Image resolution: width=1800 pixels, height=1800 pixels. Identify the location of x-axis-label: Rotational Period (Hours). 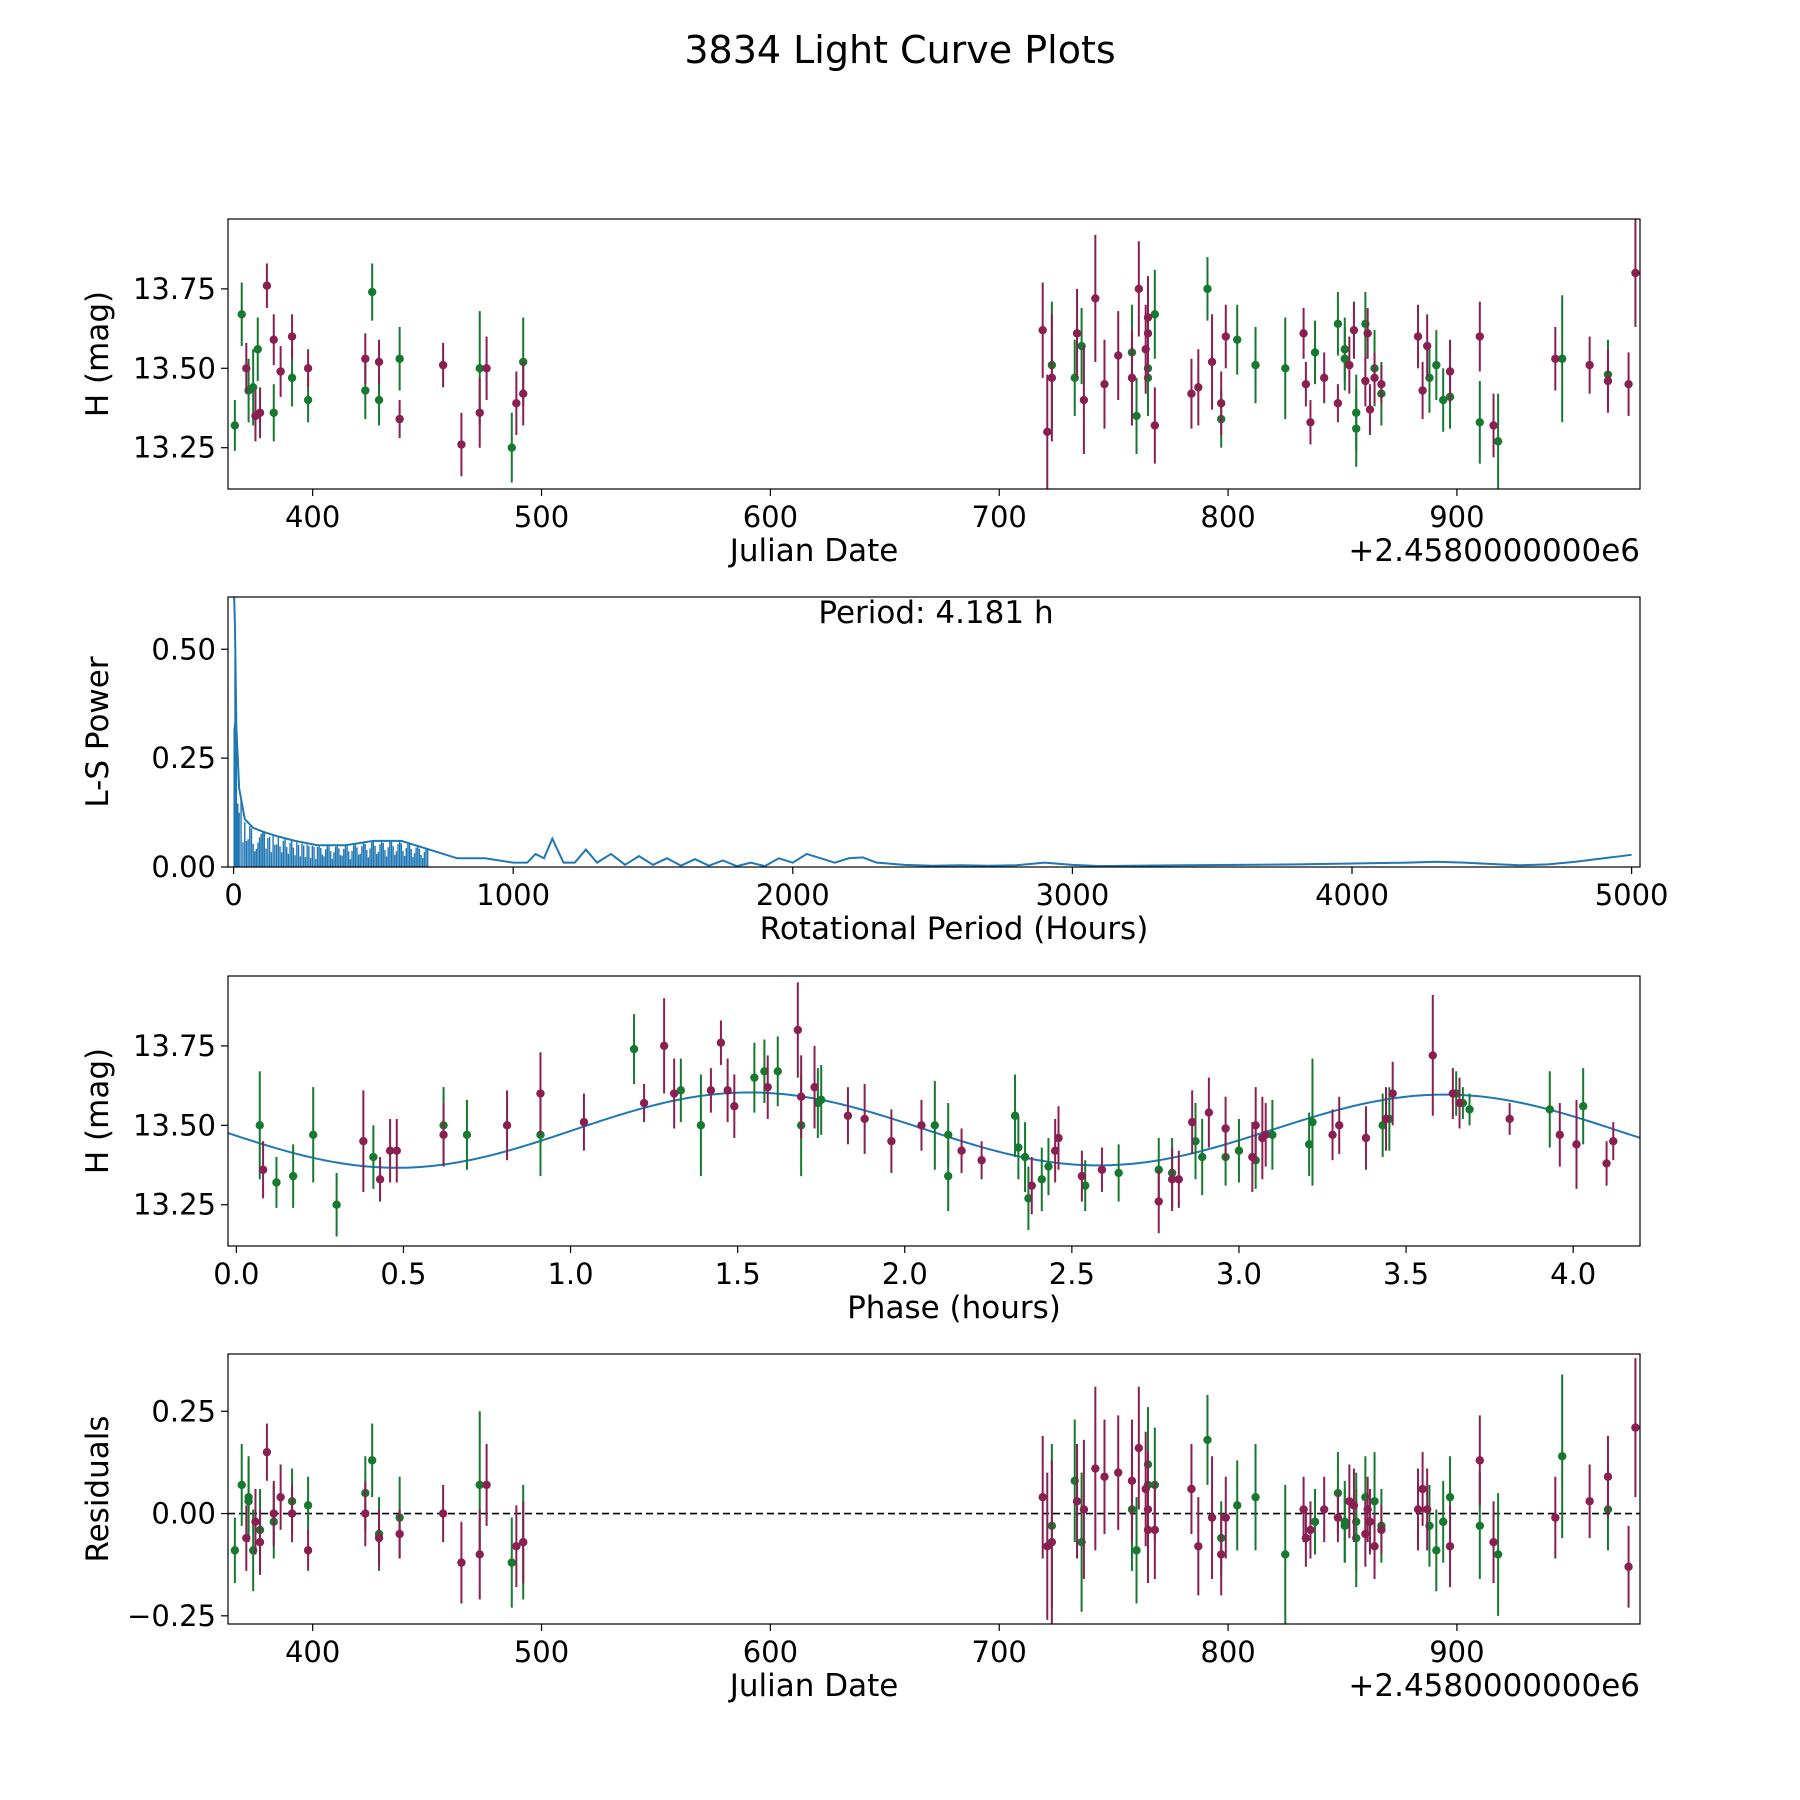
(954, 929).